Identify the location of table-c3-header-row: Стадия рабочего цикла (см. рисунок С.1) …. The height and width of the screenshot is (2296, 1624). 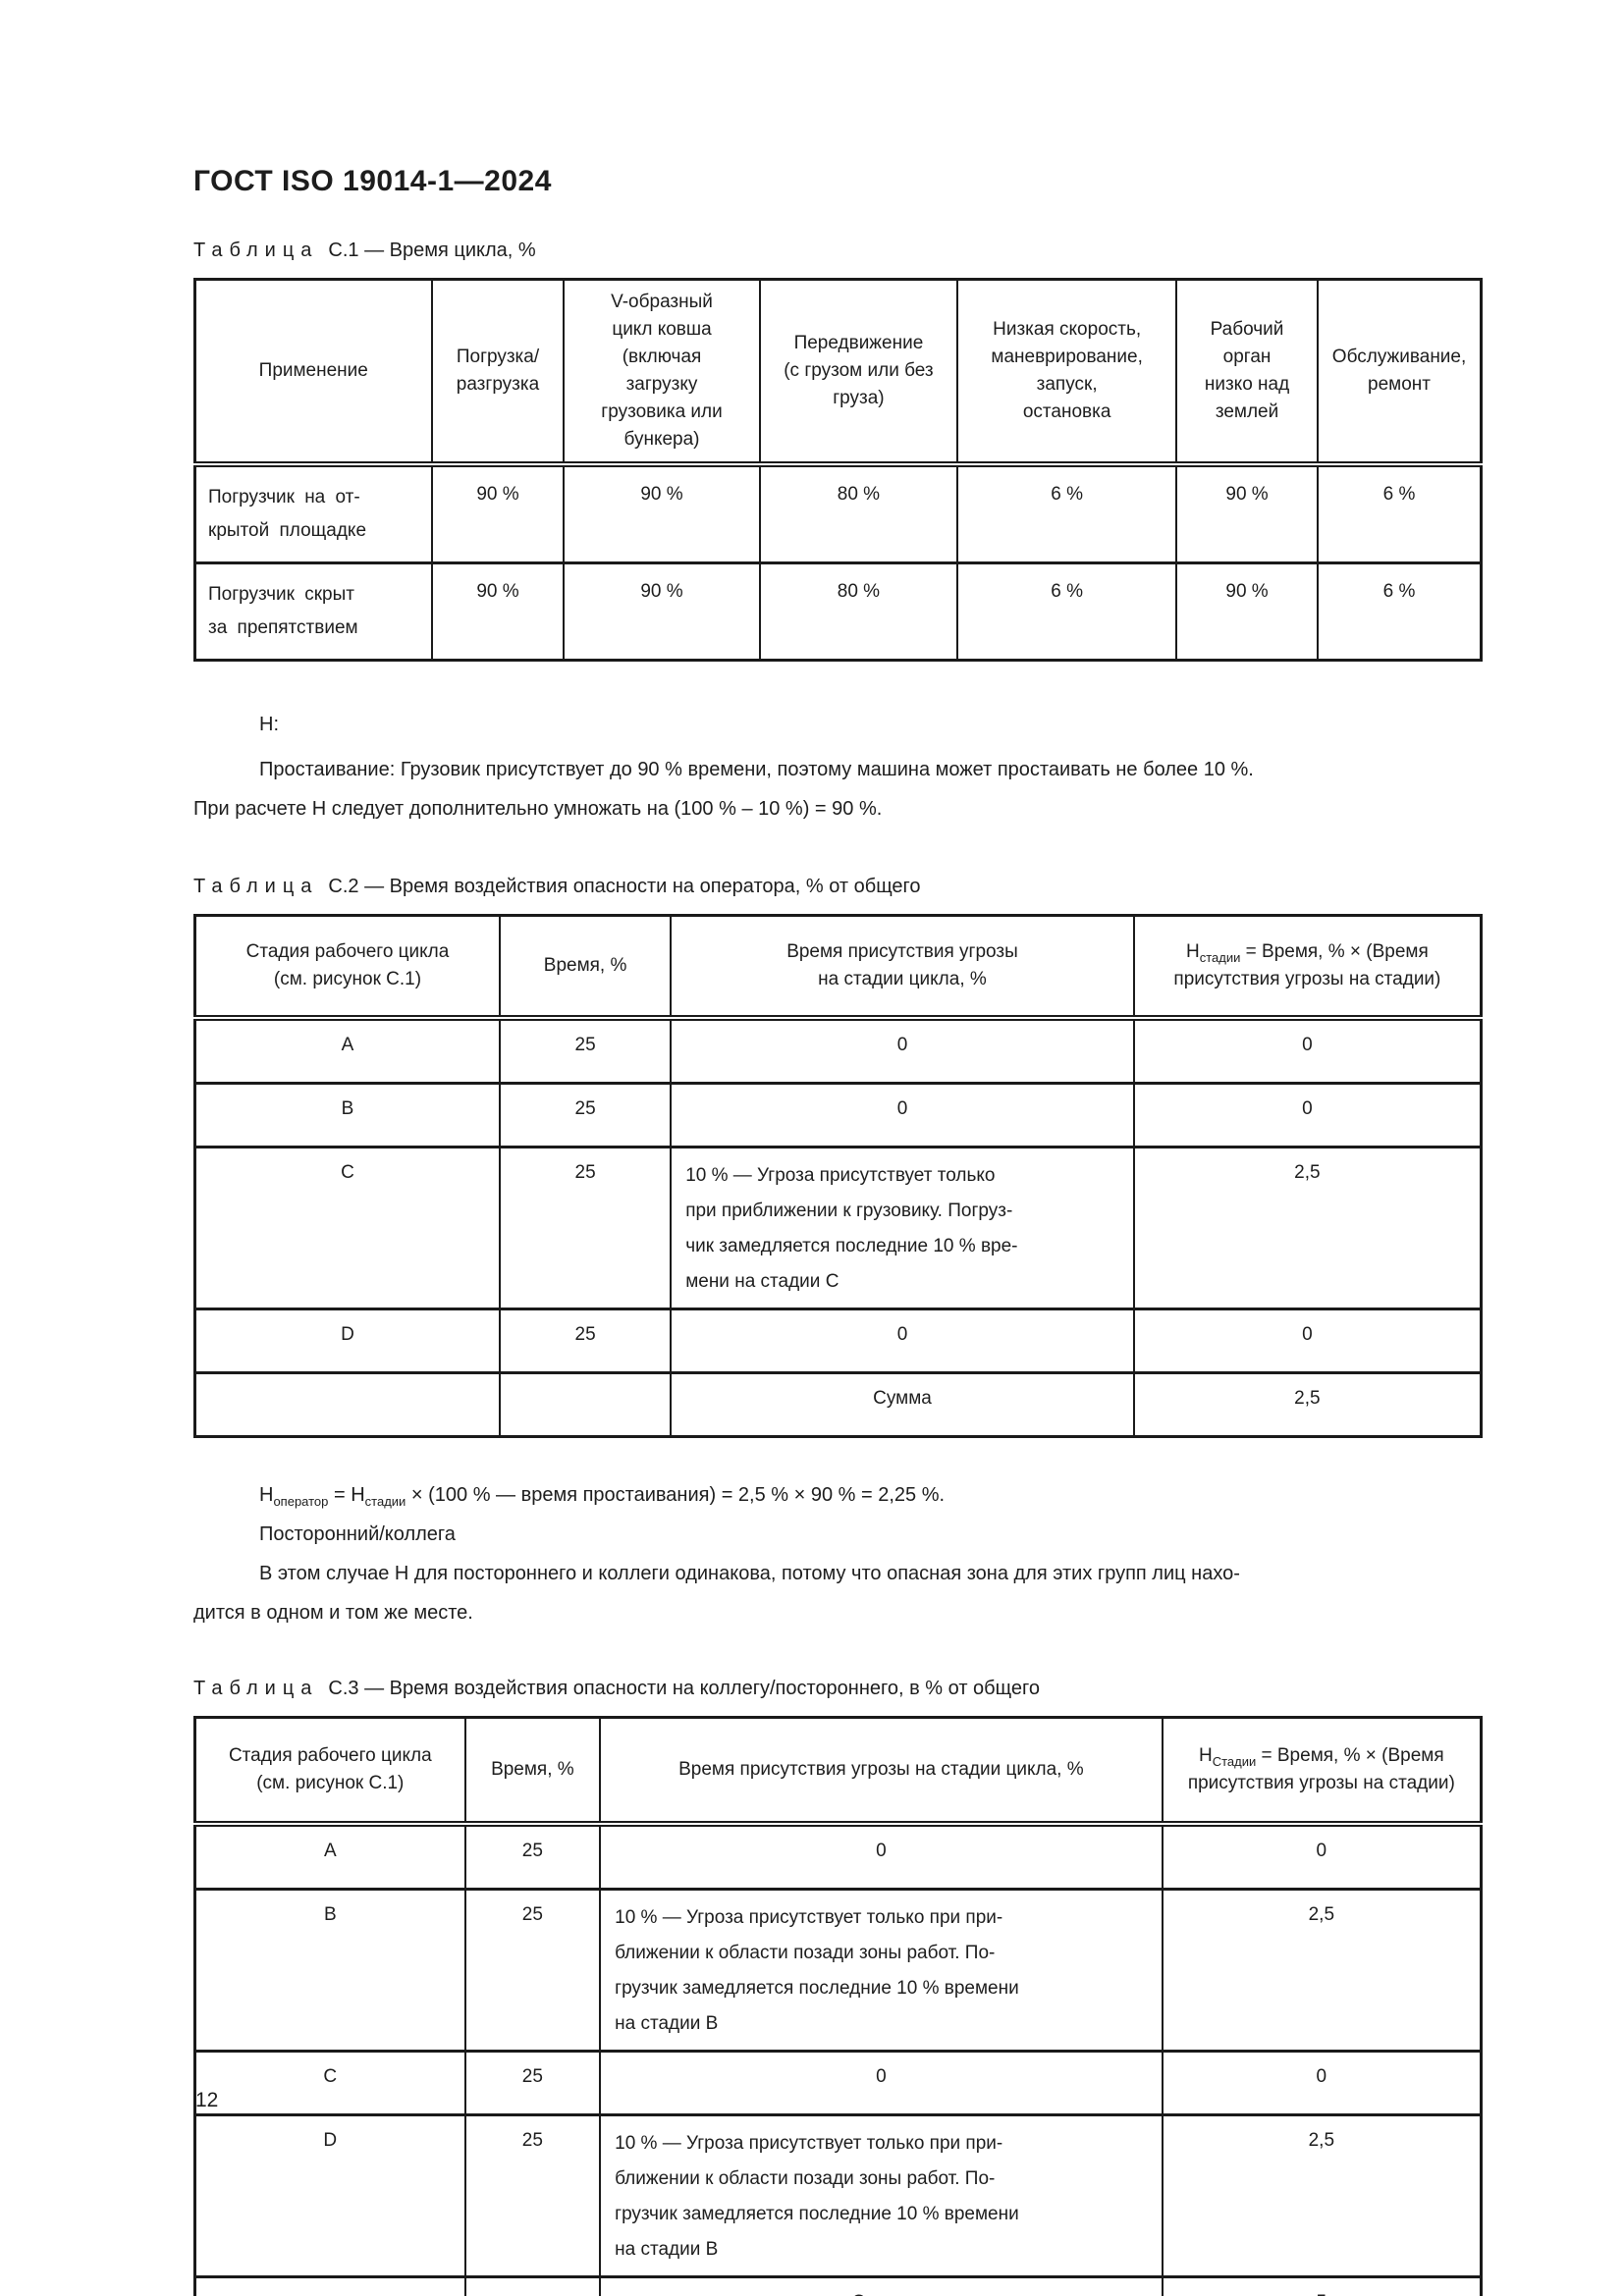
(838, 1771).